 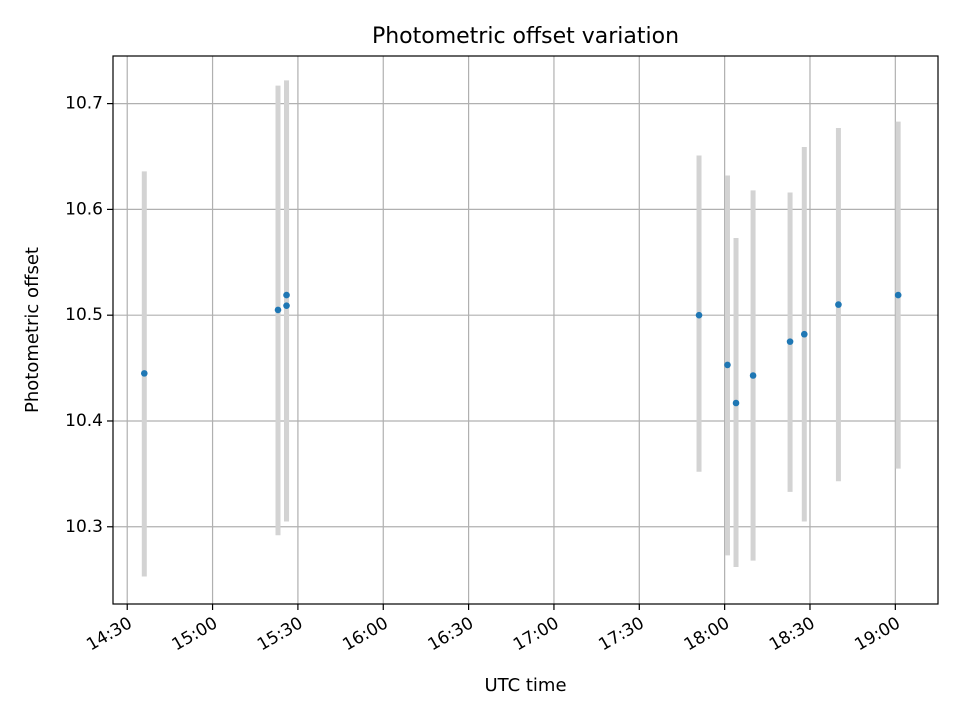 What do you see at coordinates (525, 685) in the screenshot?
I see `x-axis-label: UTC time` at bounding box center [525, 685].